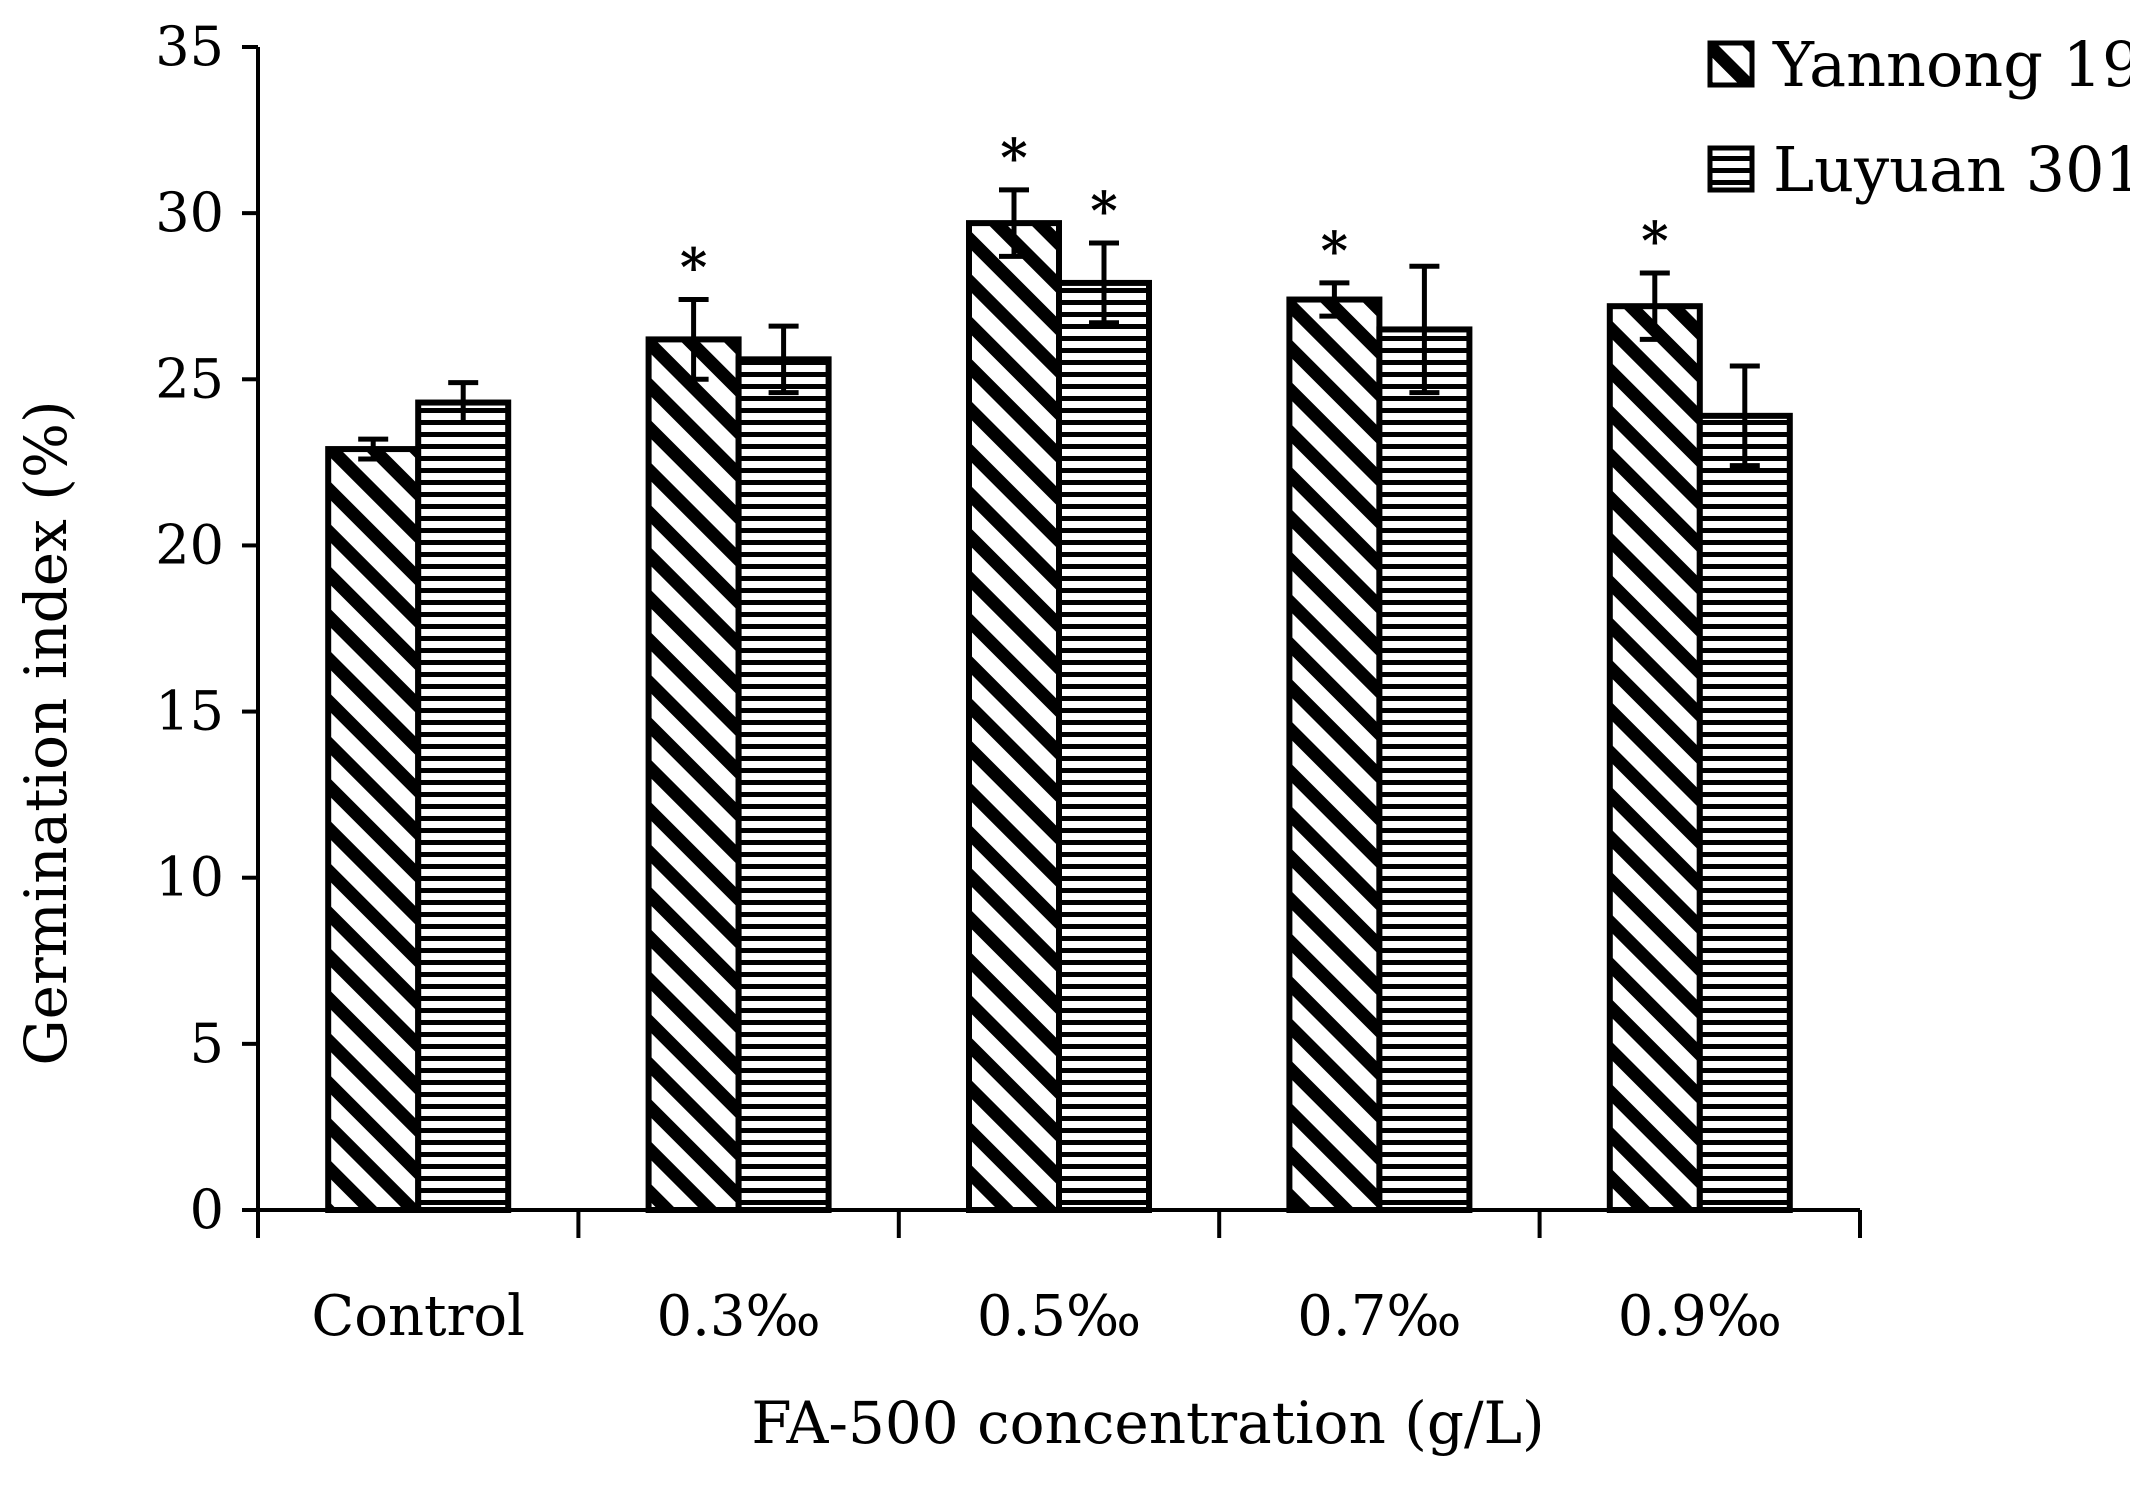 This screenshot has width=2130, height=1489. What do you see at coordinates (189, 378) in the screenshot?
I see `y-tick-label-25: 25` at bounding box center [189, 378].